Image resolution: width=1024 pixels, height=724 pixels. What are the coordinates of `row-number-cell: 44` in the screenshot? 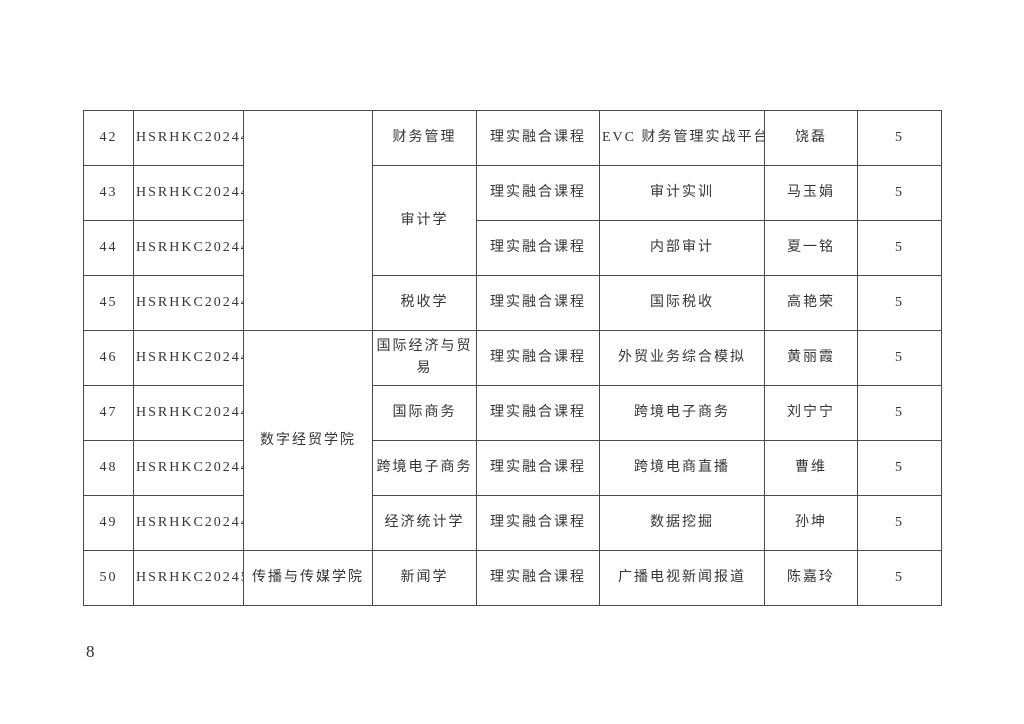 It's located at (108, 248).